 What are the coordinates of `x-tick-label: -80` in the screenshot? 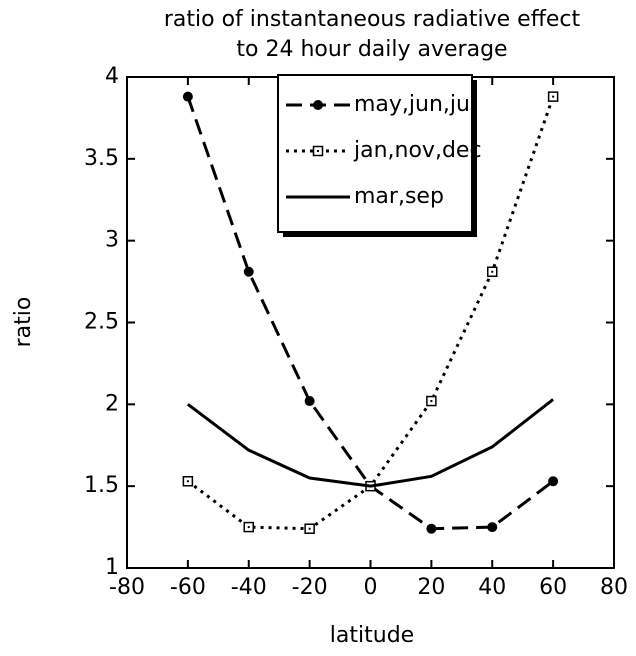 It's located at (127, 587).